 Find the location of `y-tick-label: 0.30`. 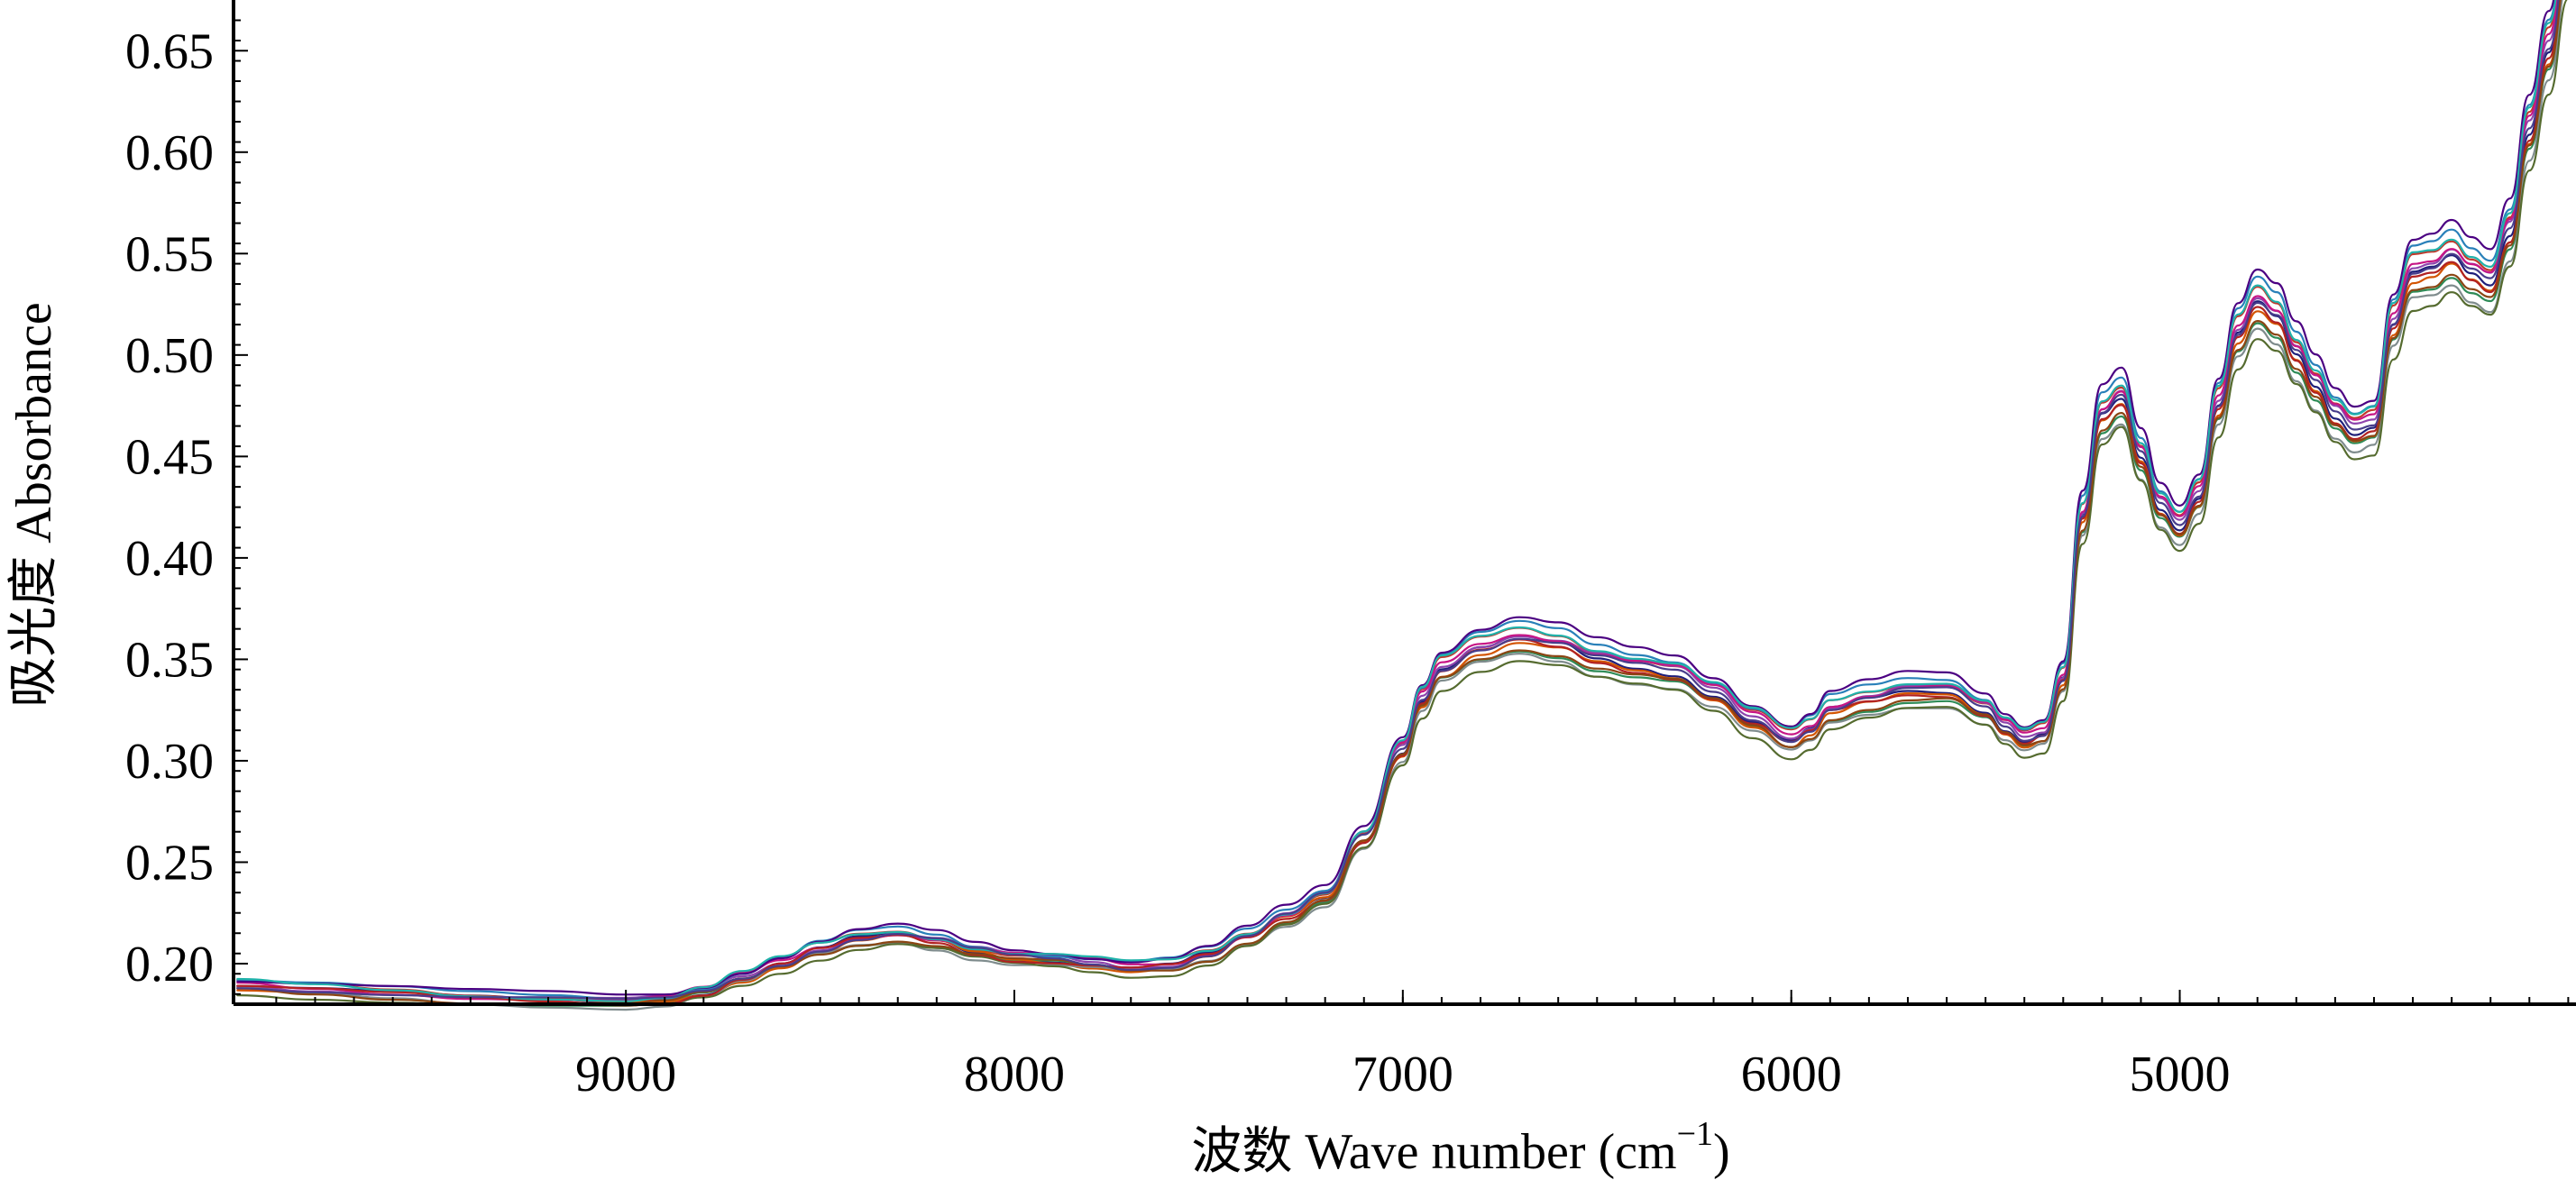

y-tick-label: 0.30 is located at coordinates (169, 762).